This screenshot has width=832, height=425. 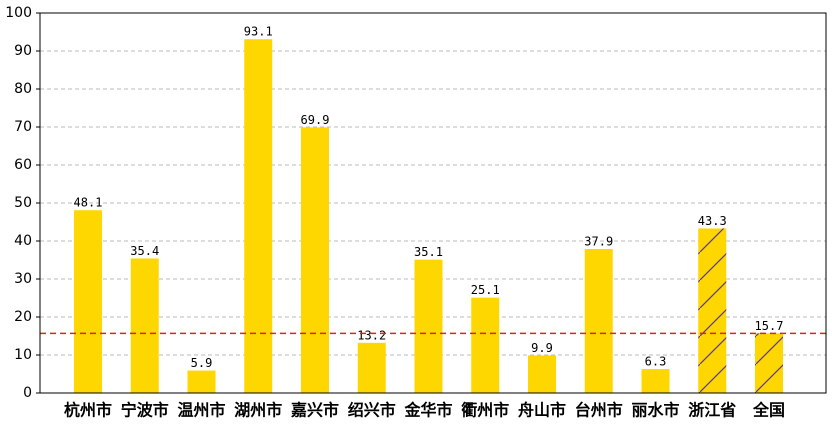 I want to click on y-tick-label: 40, so click(x=23, y=241).